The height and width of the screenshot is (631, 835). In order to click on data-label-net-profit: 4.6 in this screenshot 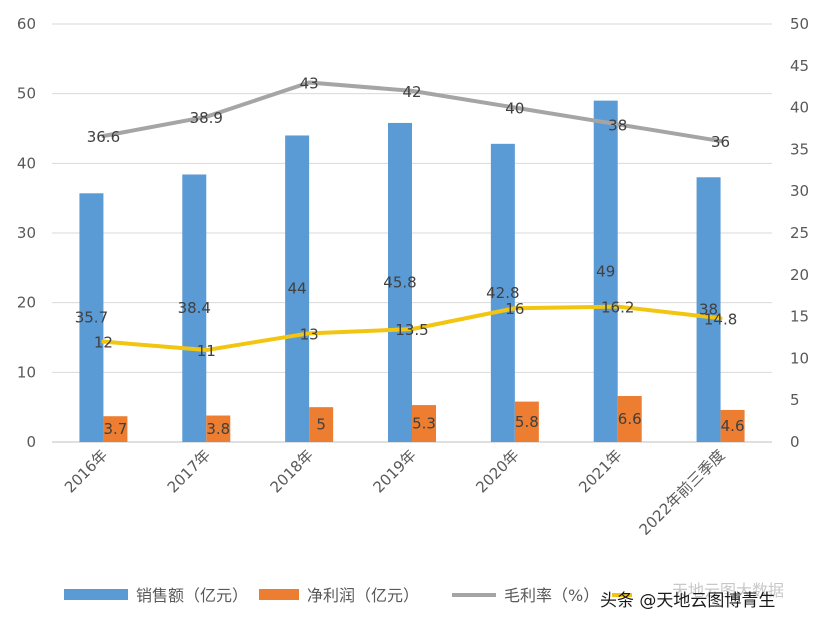, I will do `click(733, 426)`.